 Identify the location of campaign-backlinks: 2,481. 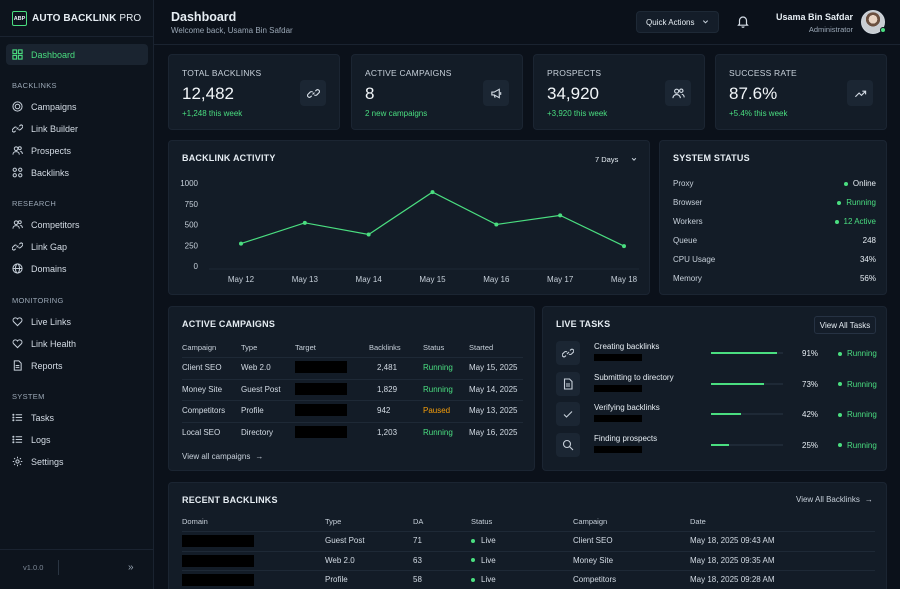
(387, 367).